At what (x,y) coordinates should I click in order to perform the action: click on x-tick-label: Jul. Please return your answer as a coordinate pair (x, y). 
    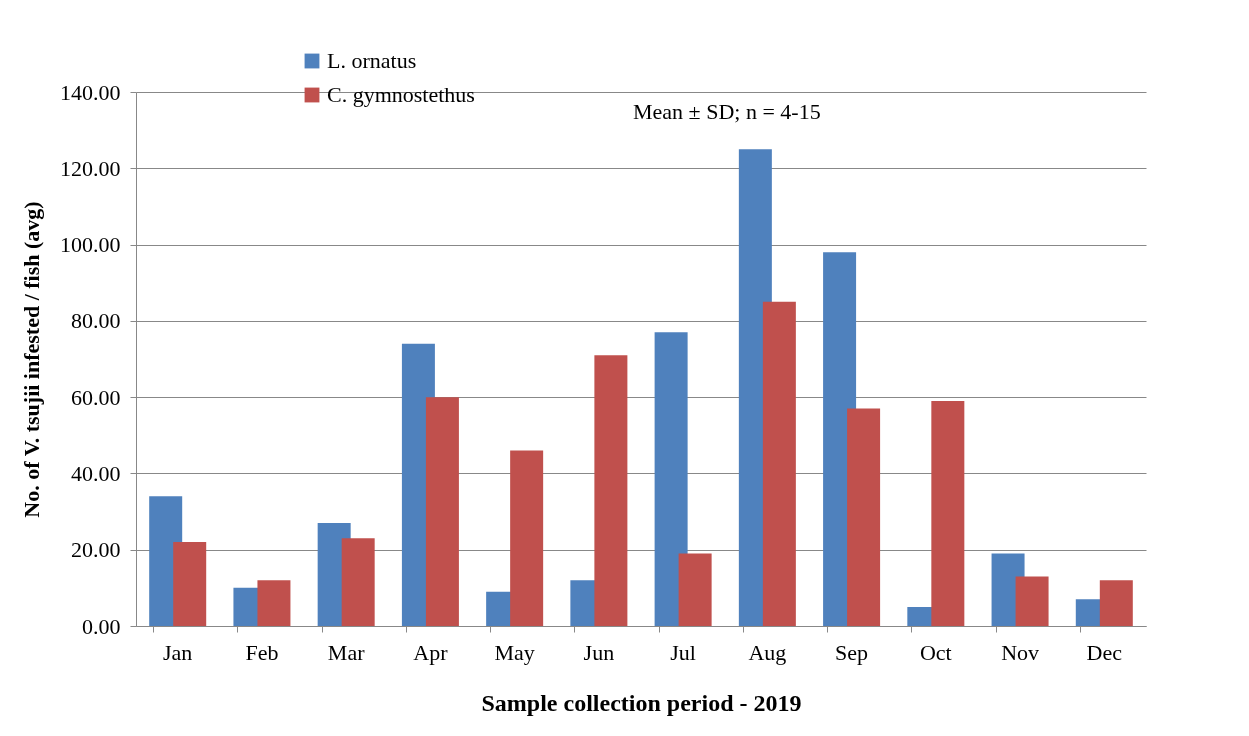
    Looking at the image, I should click on (683, 652).